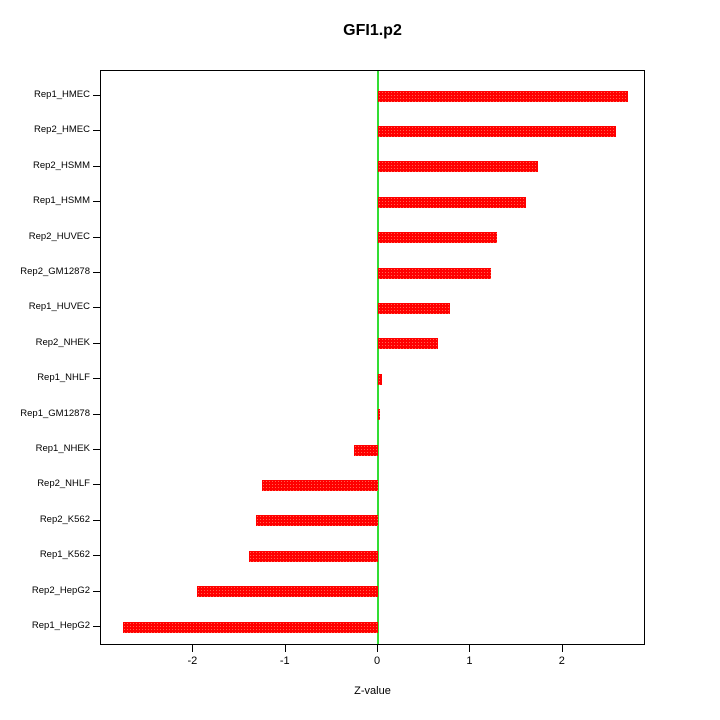 The image size is (720, 720). What do you see at coordinates (96, 556) in the screenshot?
I see `y-tick-Rep1_K562` at bounding box center [96, 556].